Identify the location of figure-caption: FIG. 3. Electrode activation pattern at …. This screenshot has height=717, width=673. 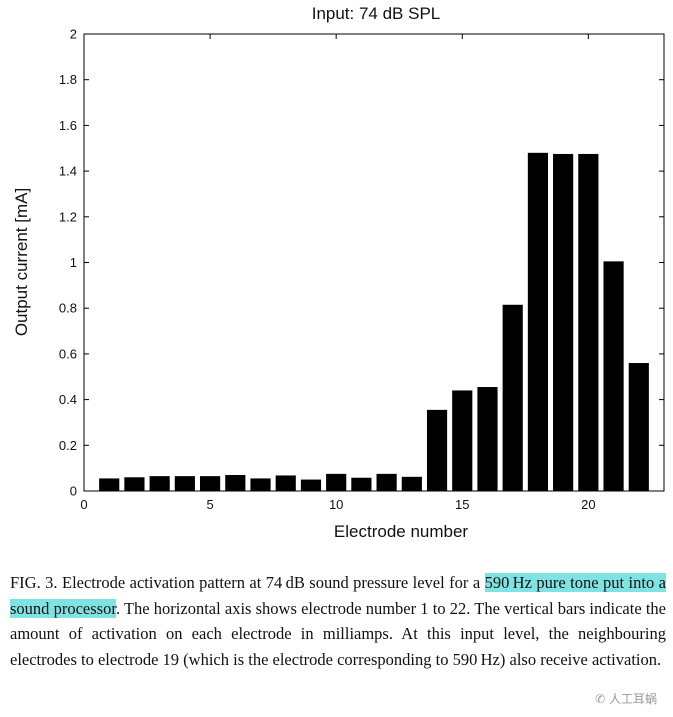
(338, 621).